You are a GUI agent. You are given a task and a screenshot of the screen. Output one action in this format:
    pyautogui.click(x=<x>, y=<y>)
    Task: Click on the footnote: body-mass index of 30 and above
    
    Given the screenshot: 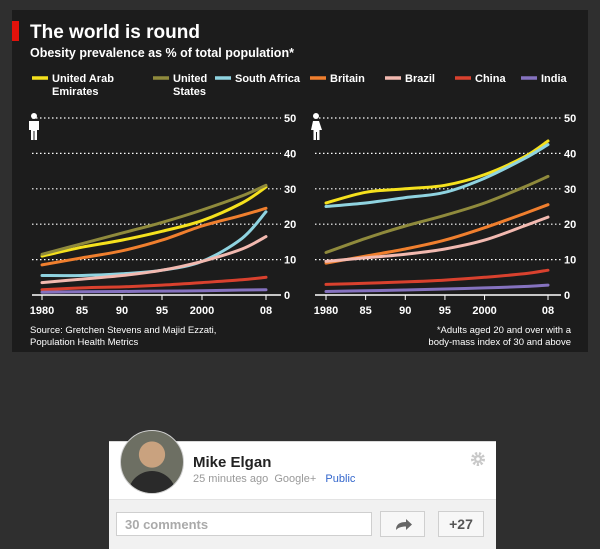 What is the action you would take?
    pyautogui.click(x=499, y=342)
    